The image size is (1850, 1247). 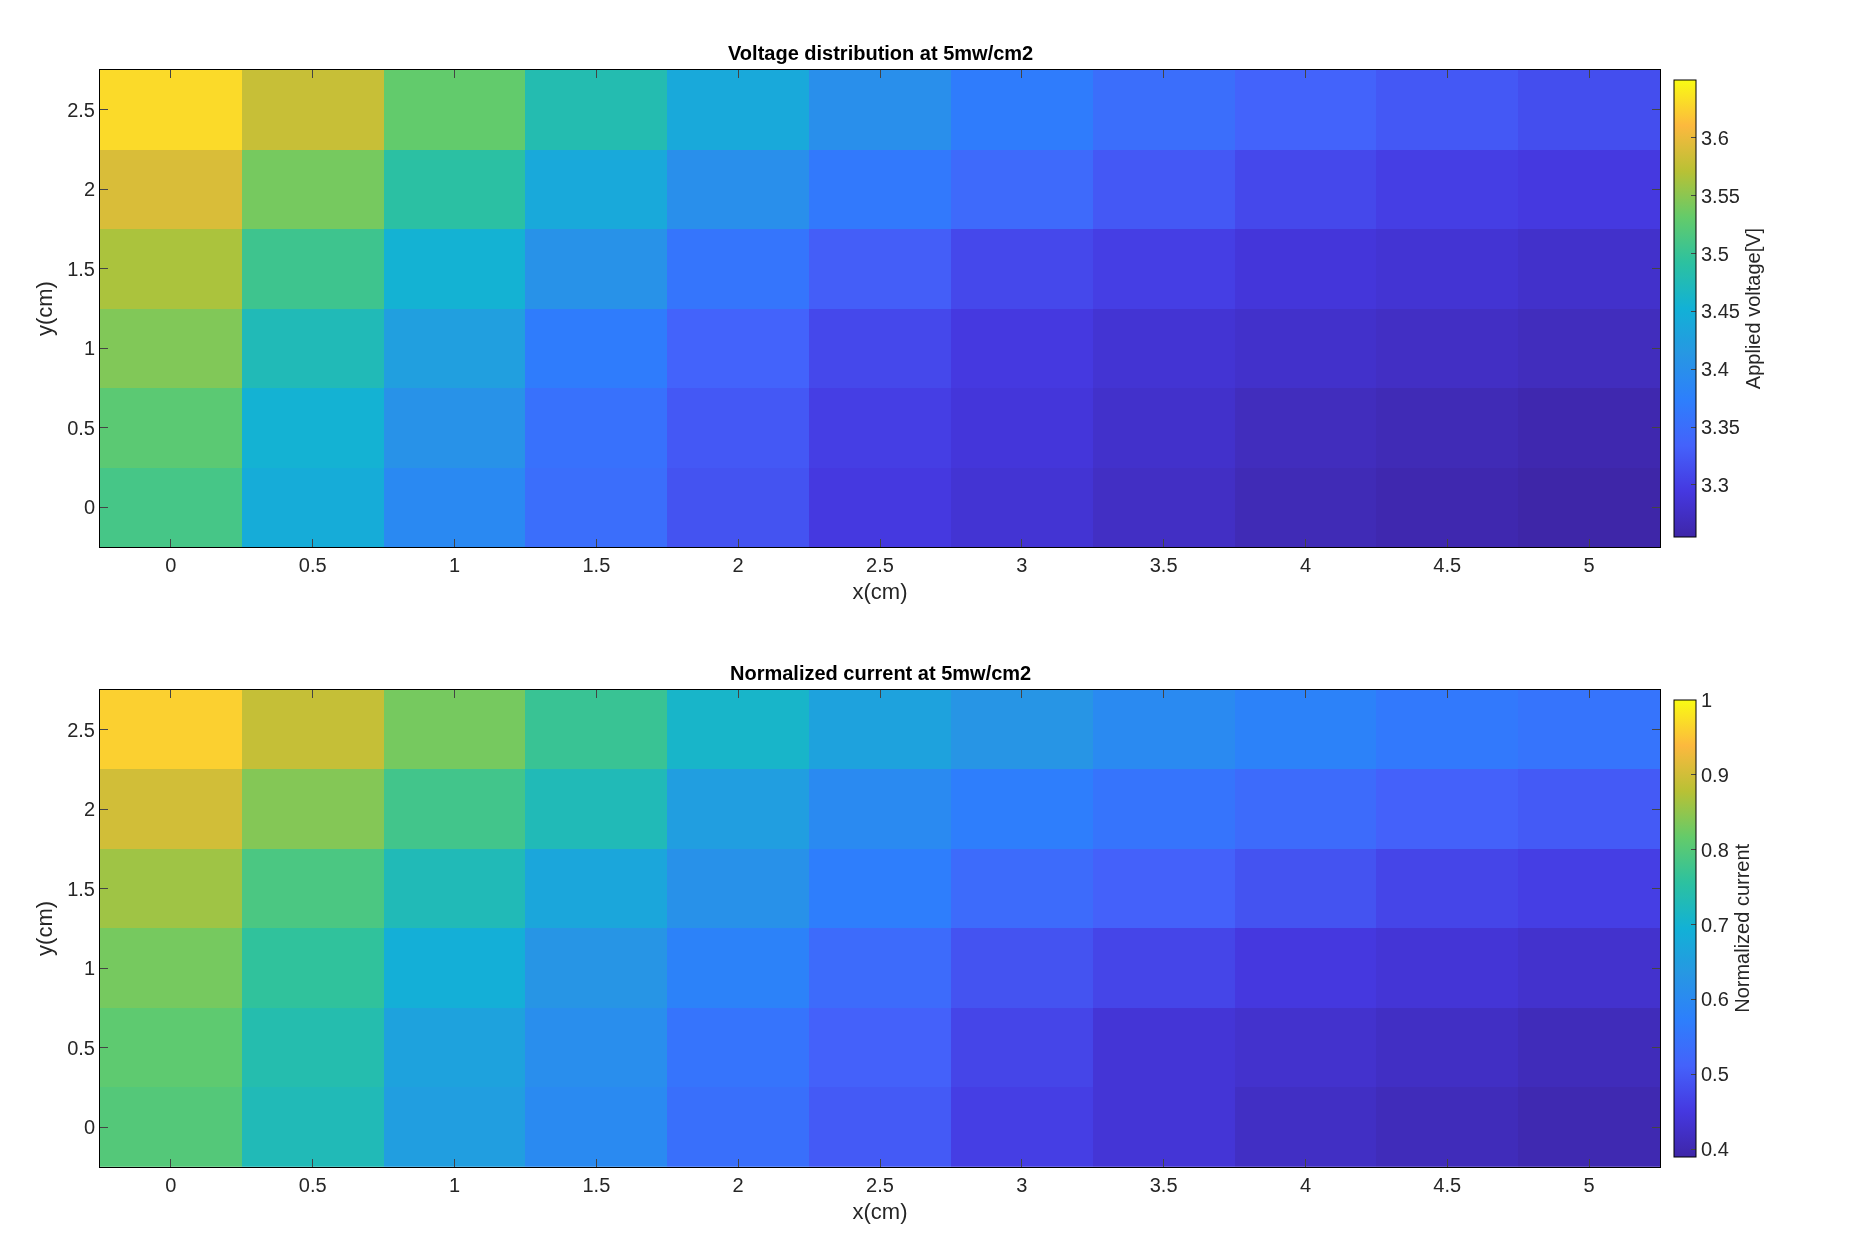 What do you see at coordinates (1715, 369) in the screenshot?
I see `color-bar-label: 3.4` at bounding box center [1715, 369].